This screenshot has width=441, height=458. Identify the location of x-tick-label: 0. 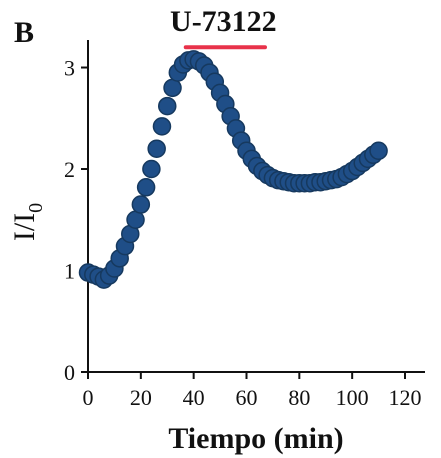
(88, 397).